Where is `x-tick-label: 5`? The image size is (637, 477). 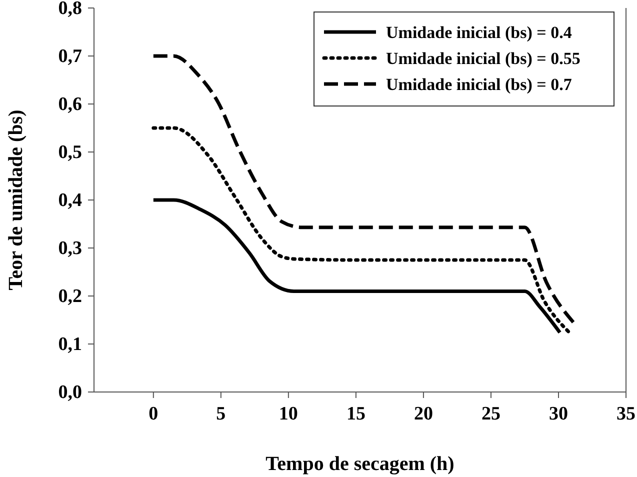
x-tick-label: 5 is located at coordinates (221, 413).